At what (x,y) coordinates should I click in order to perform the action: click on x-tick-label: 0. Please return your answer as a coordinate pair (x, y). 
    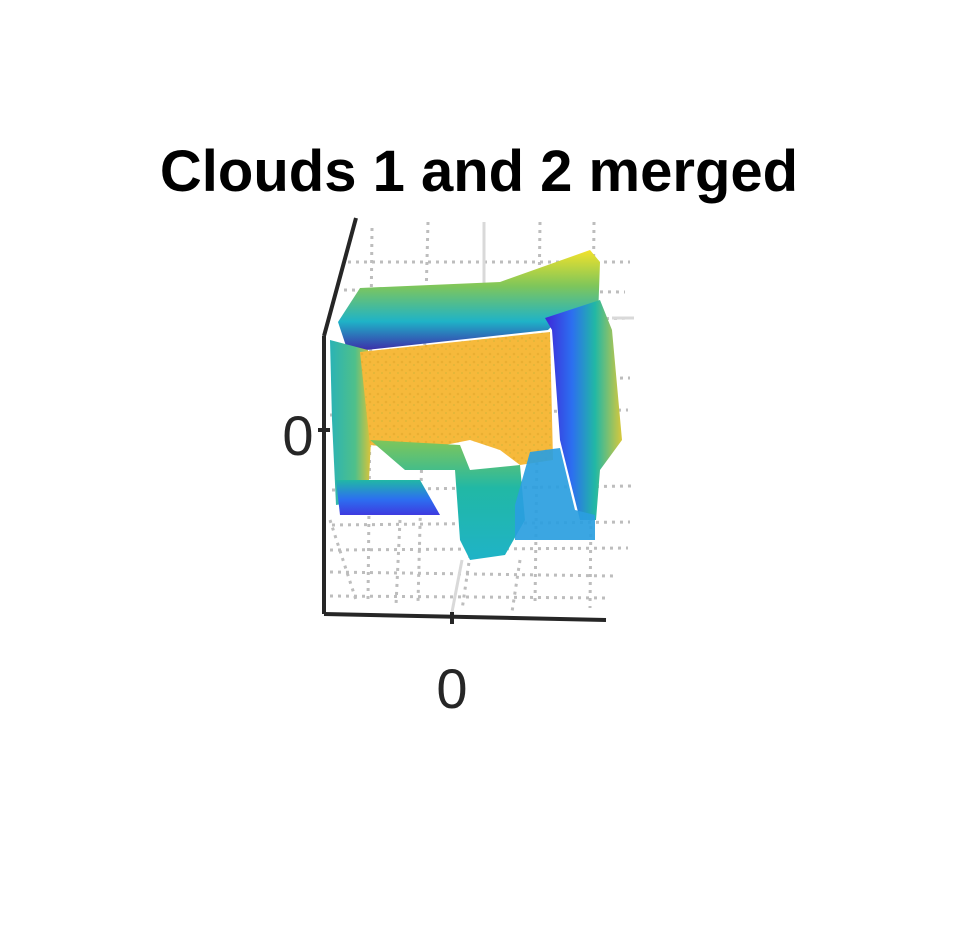
    Looking at the image, I should click on (451, 688).